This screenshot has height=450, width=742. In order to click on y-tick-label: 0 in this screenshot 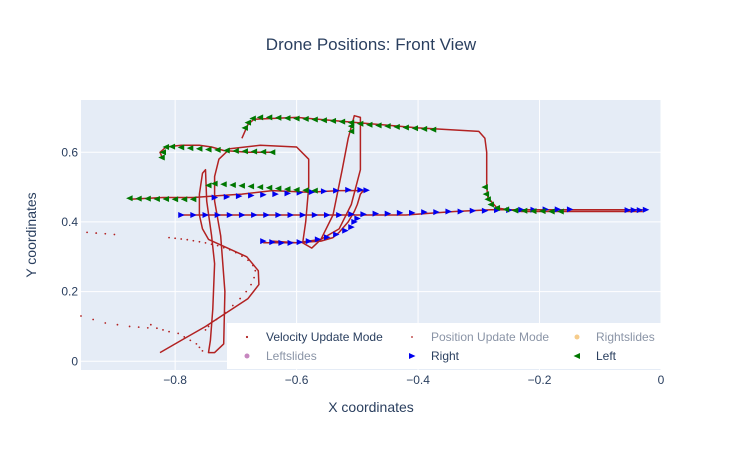, I will do `click(74, 361)`.